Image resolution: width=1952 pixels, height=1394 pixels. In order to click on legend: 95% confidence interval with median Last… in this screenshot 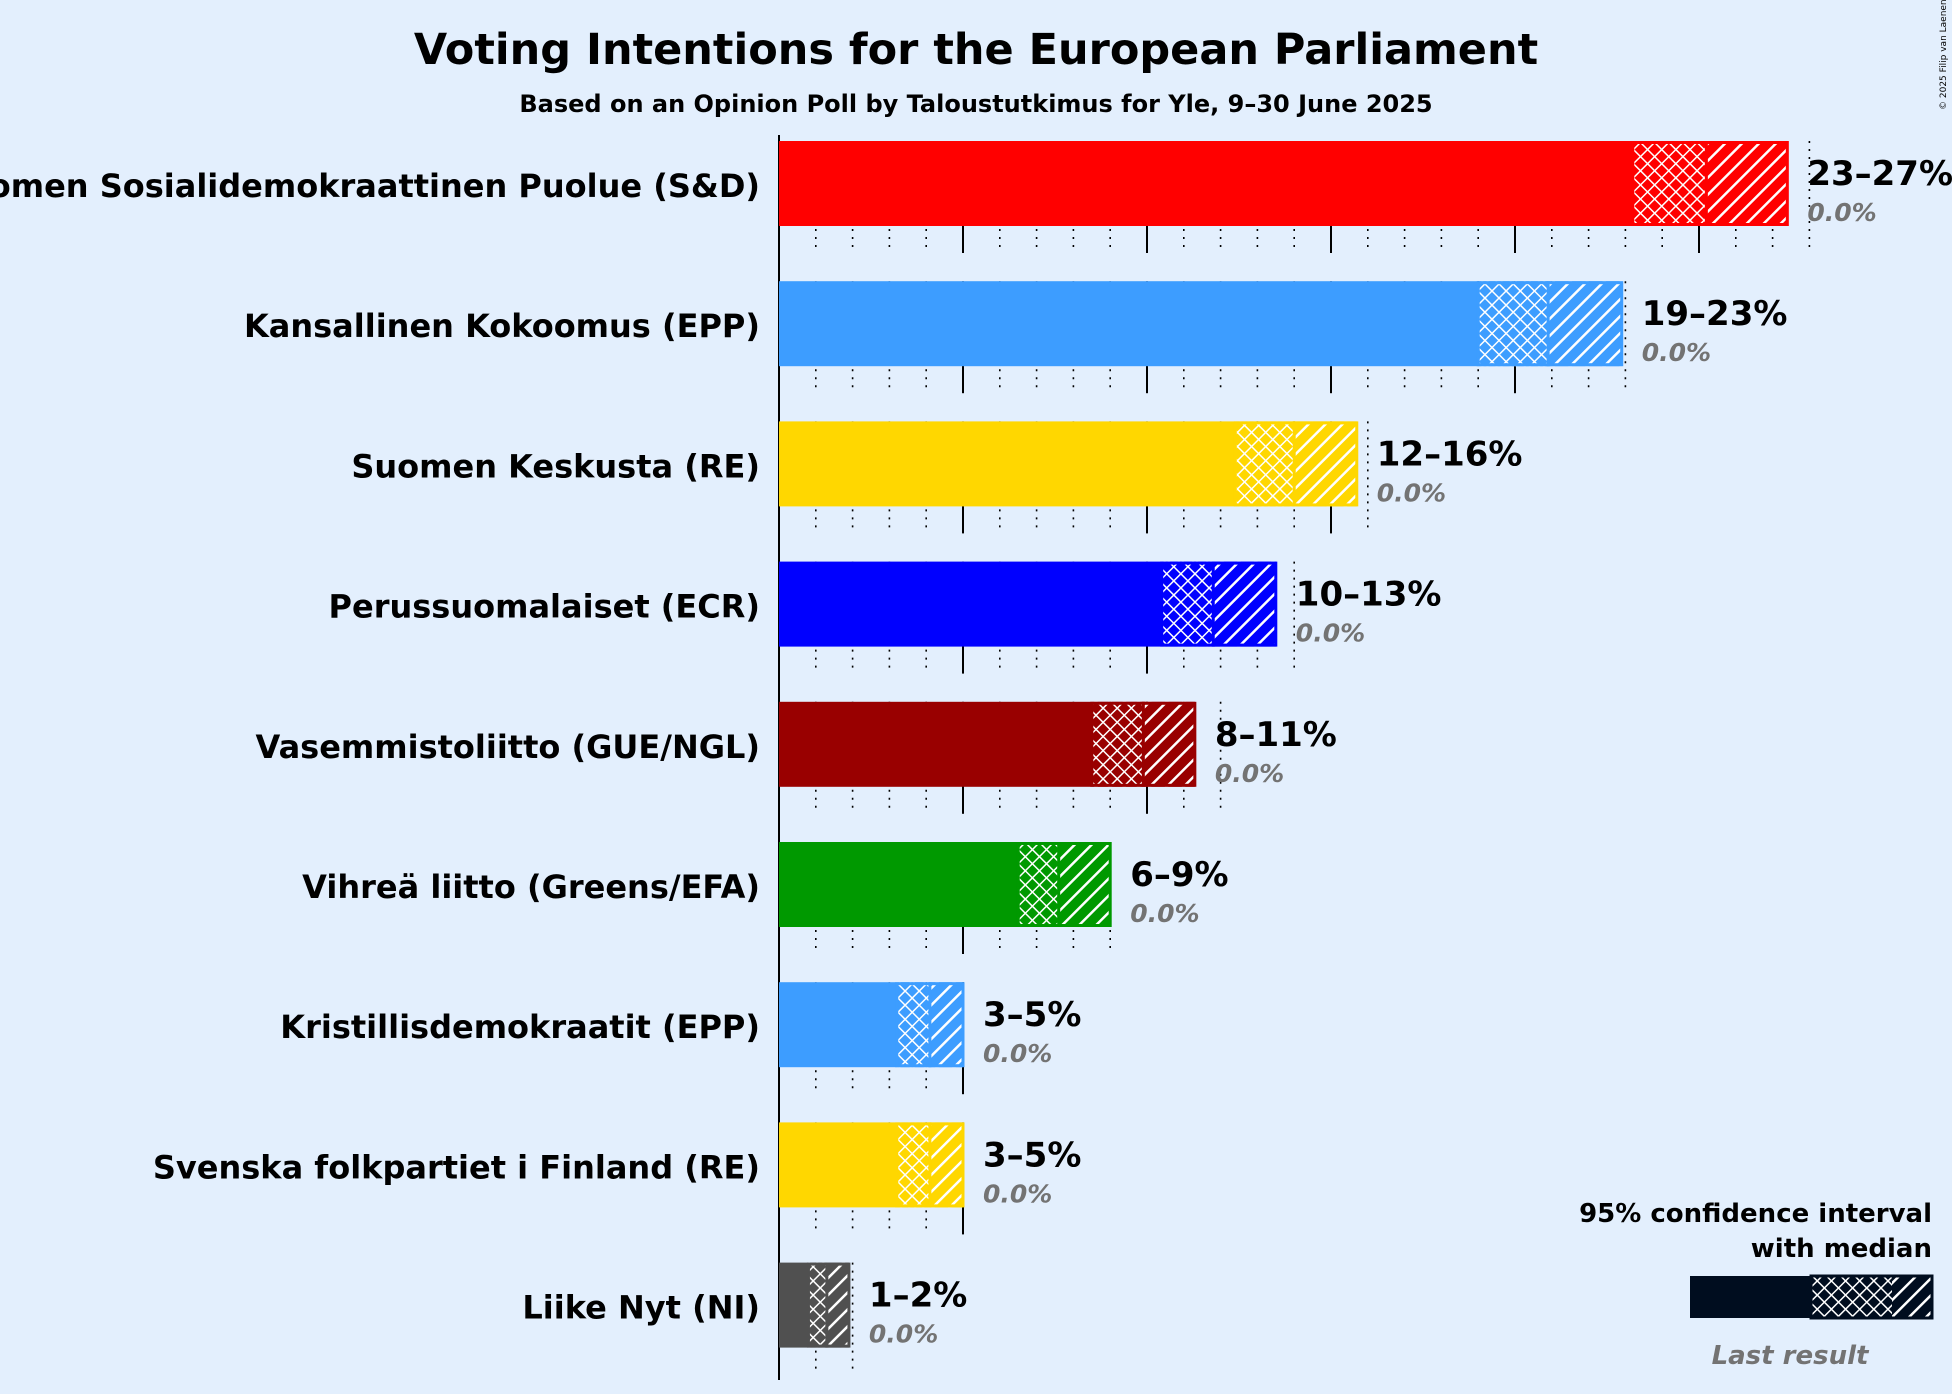, I will do `click(1756, 1285)`.